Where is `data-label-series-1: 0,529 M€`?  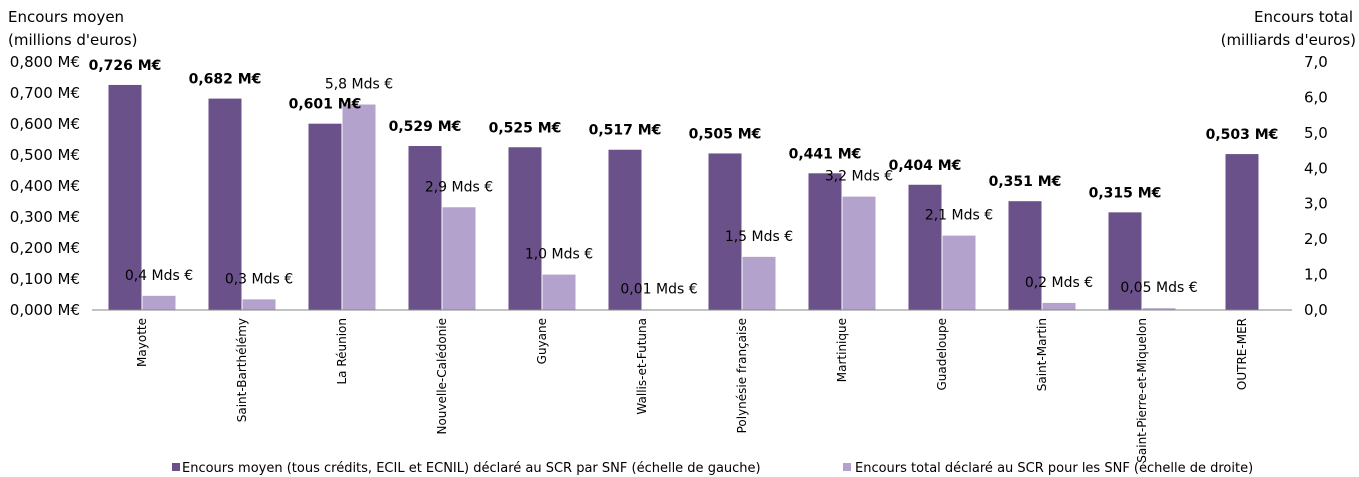
data-label-series-1: 0,529 M€ is located at coordinates (425, 127).